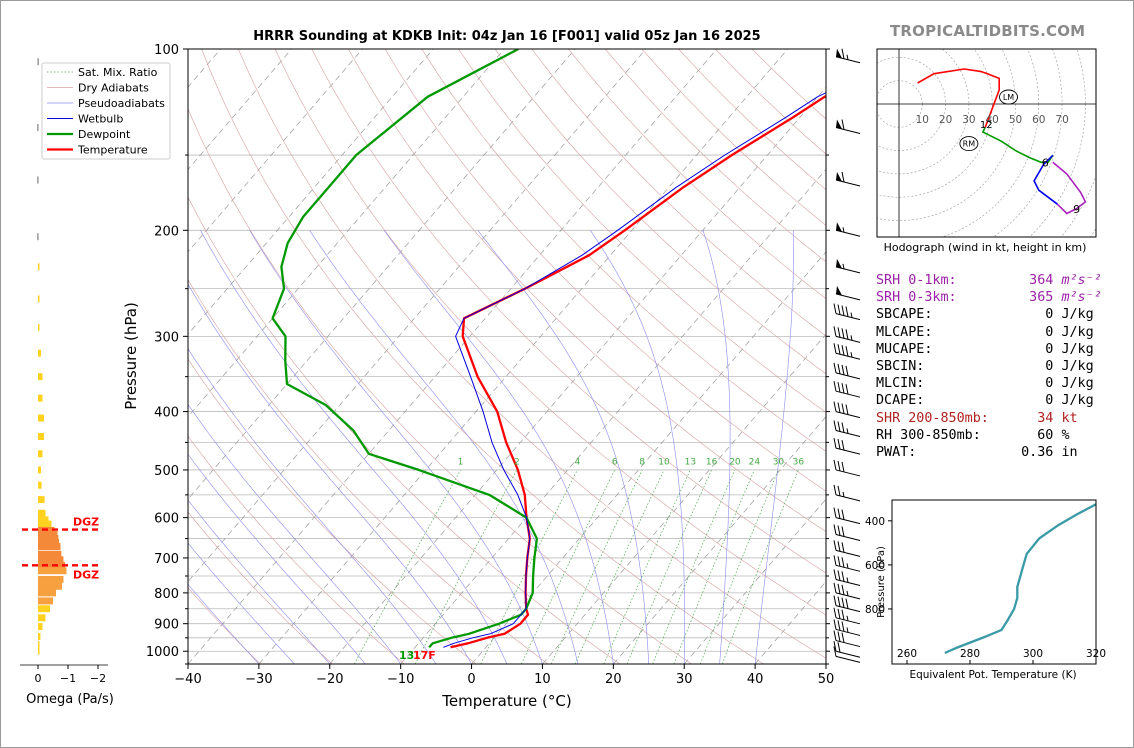  I want to click on barb-pennant, so click(839, 53).